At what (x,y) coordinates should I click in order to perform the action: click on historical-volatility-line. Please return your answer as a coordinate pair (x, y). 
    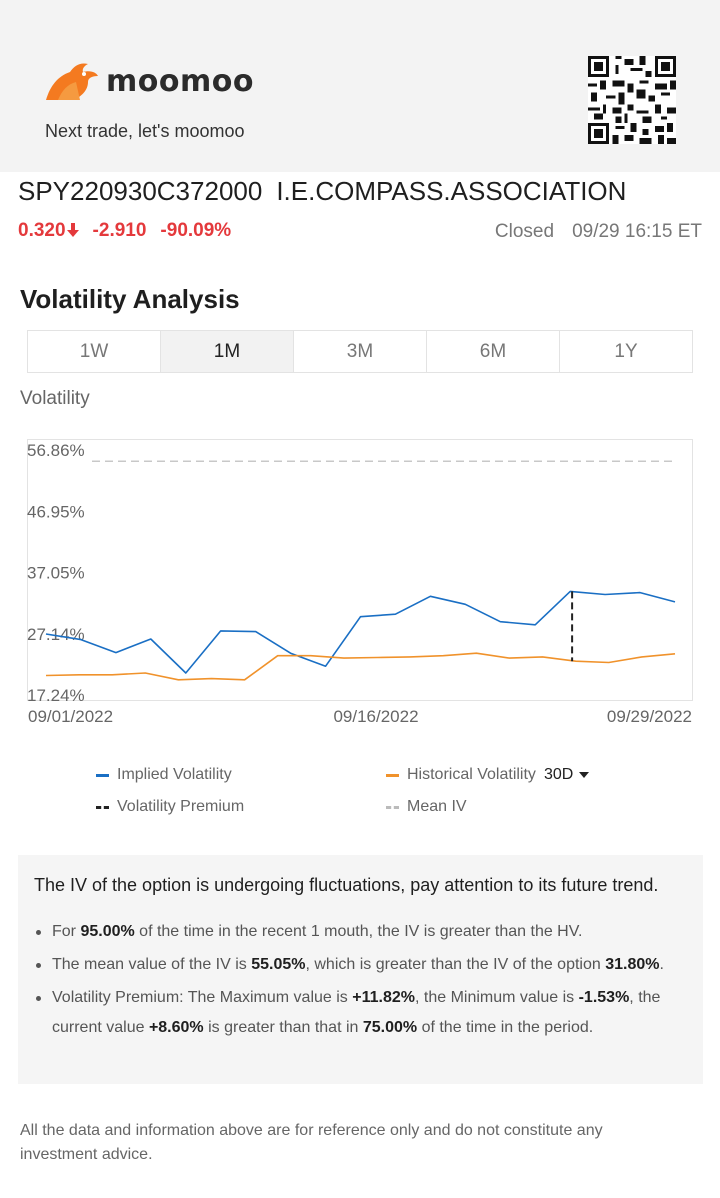
    Looking at the image, I should click on (360, 666).